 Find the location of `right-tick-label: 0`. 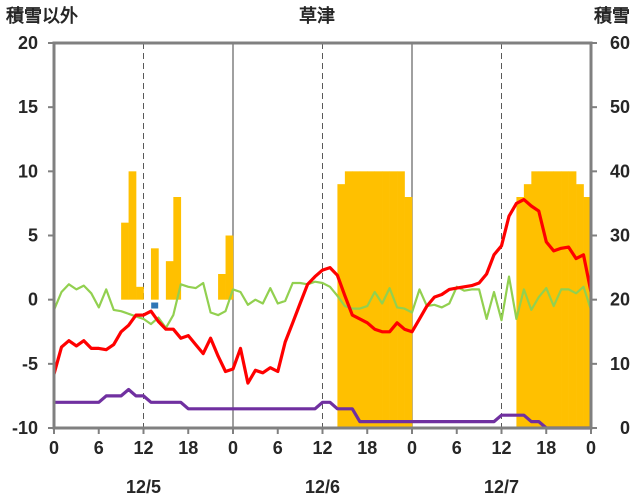

right-tick-label: 0 is located at coordinates (625, 428).